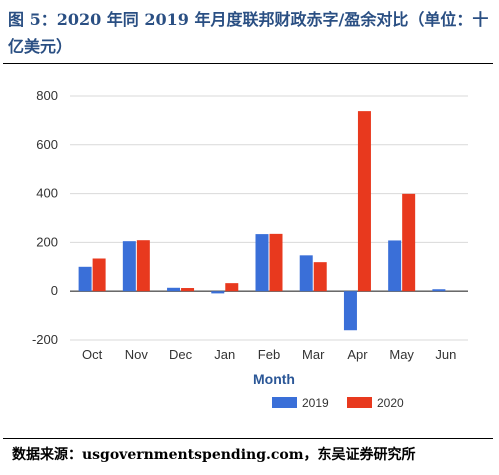 This screenshot has height=475, width=499. What do you see at coordinates (313, 354) in the screenshot?
I see `x-tick-label: Mar` at bounding box center [313, 354].